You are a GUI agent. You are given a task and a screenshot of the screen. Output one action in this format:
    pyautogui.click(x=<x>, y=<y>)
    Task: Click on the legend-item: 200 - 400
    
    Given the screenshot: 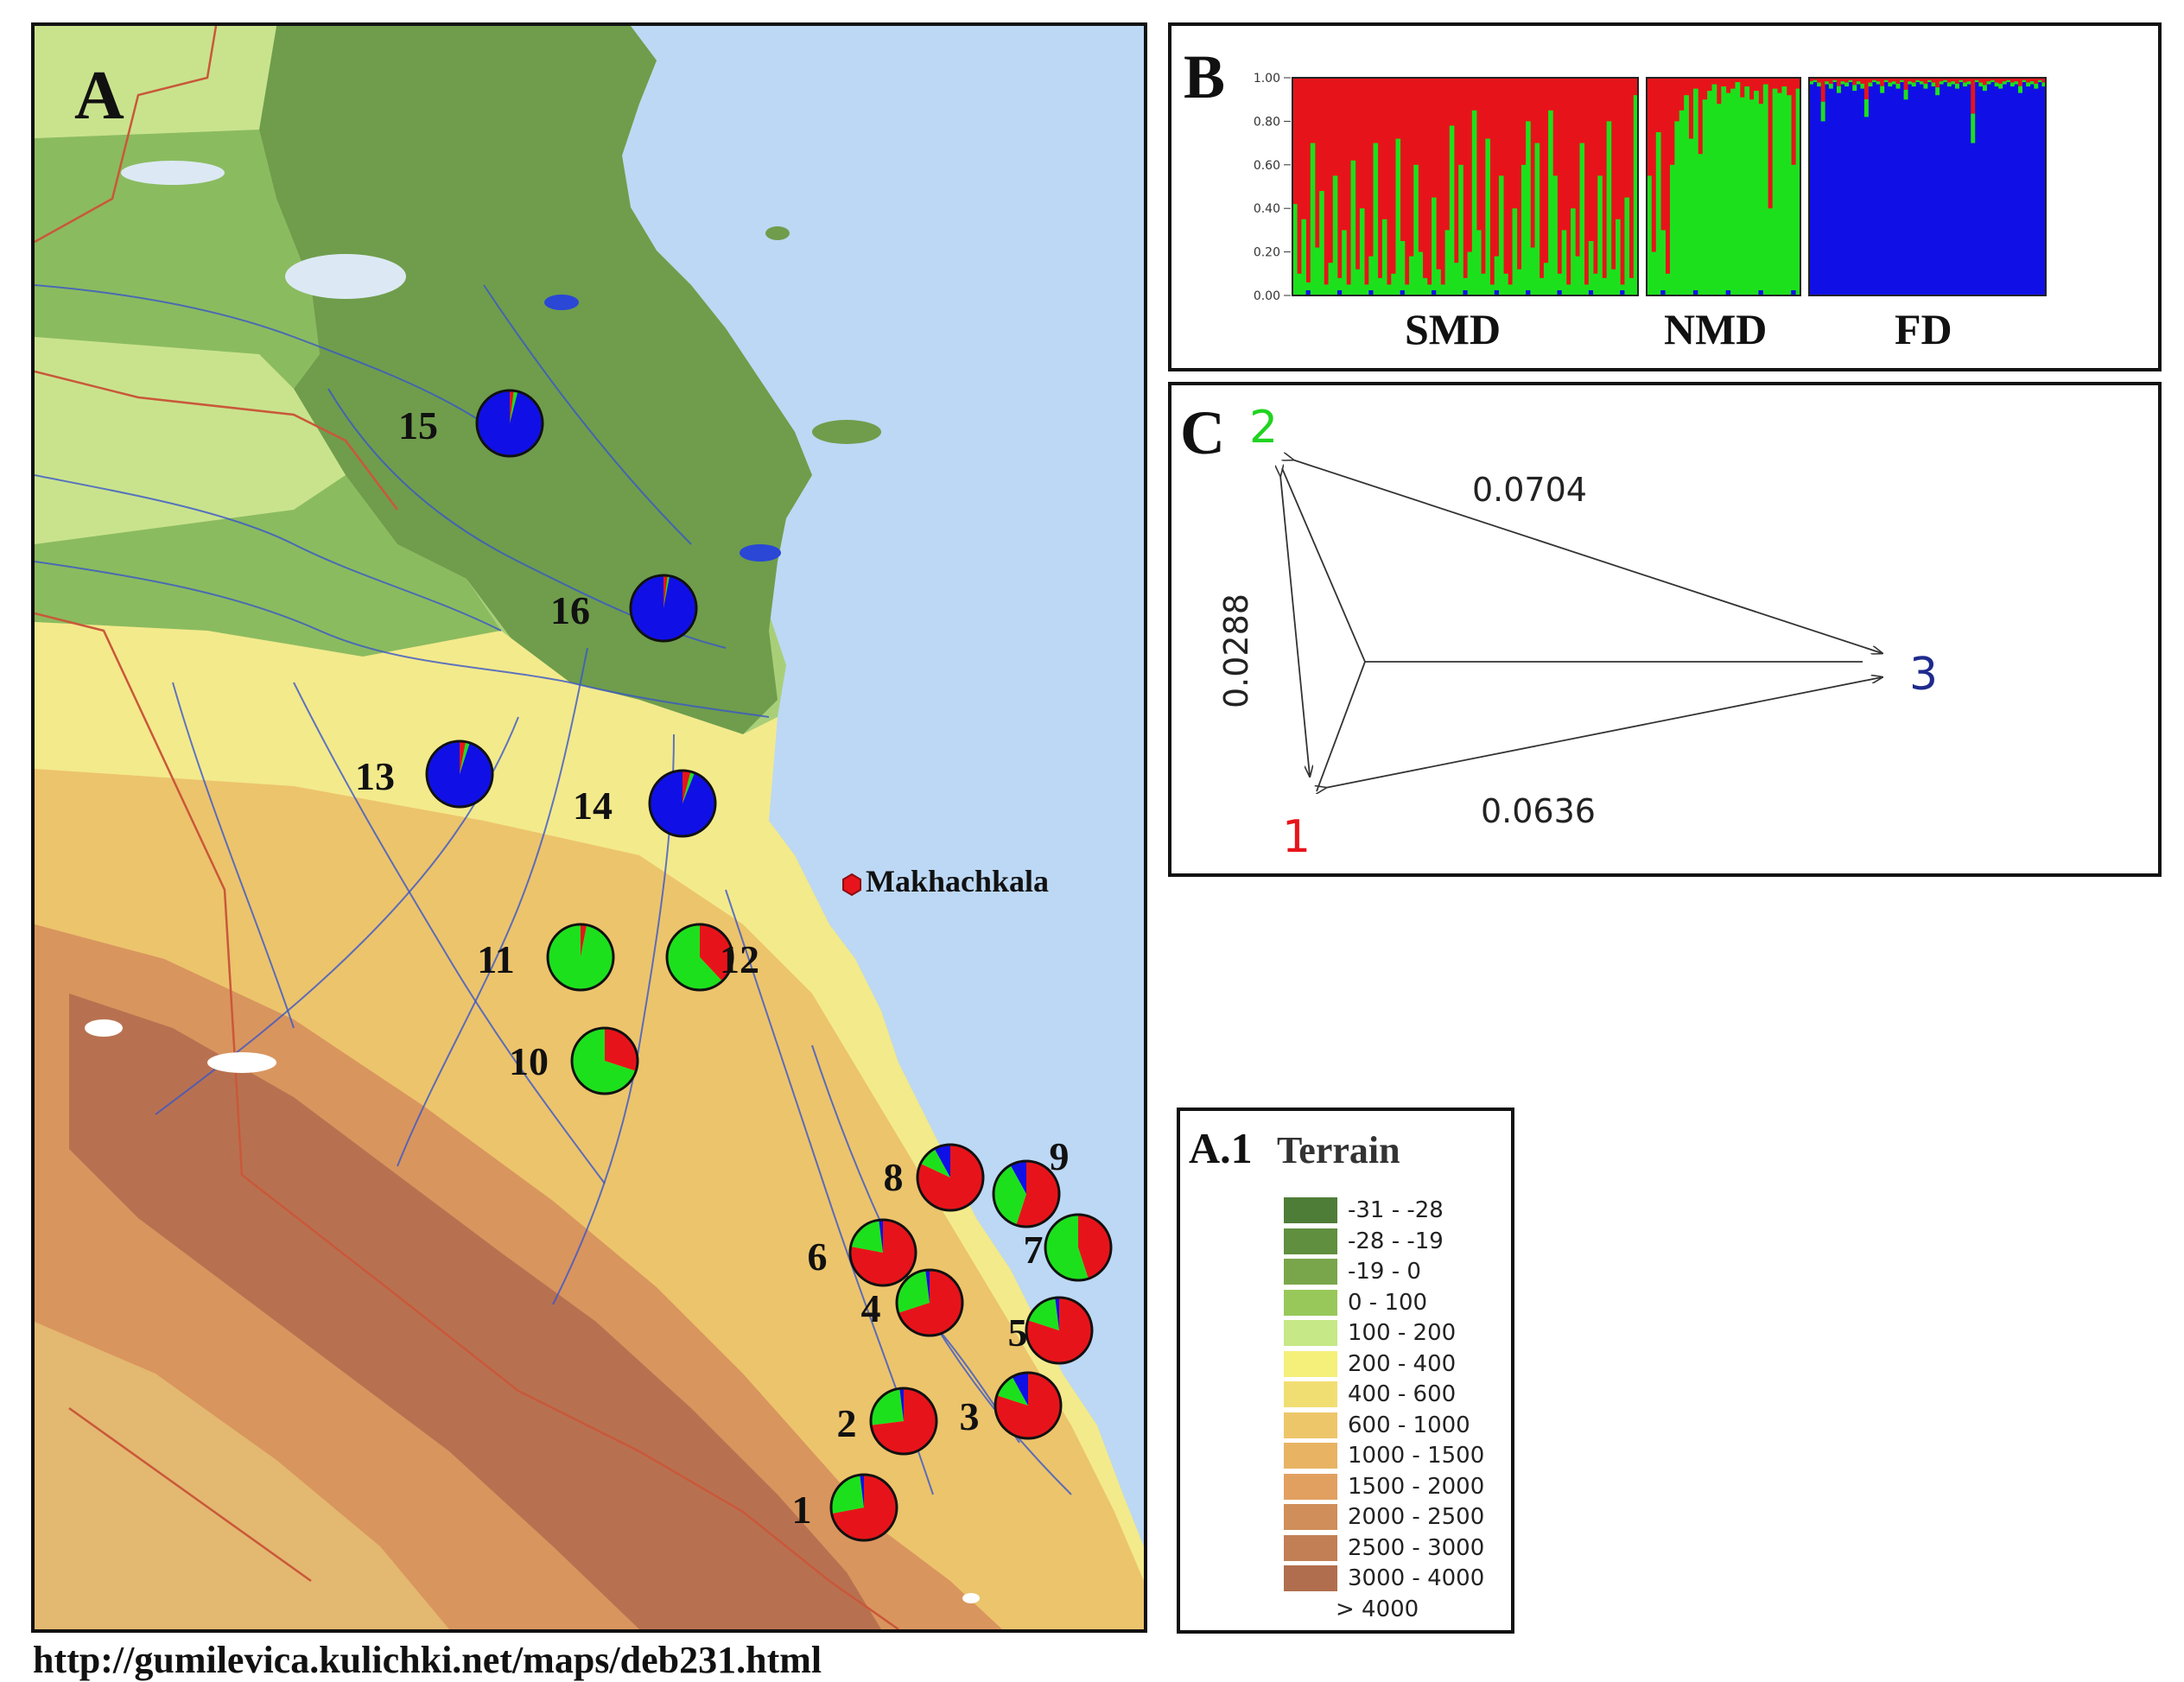 What is the action you would take?
    pyautogui.click(x=1396, y=1363)
    